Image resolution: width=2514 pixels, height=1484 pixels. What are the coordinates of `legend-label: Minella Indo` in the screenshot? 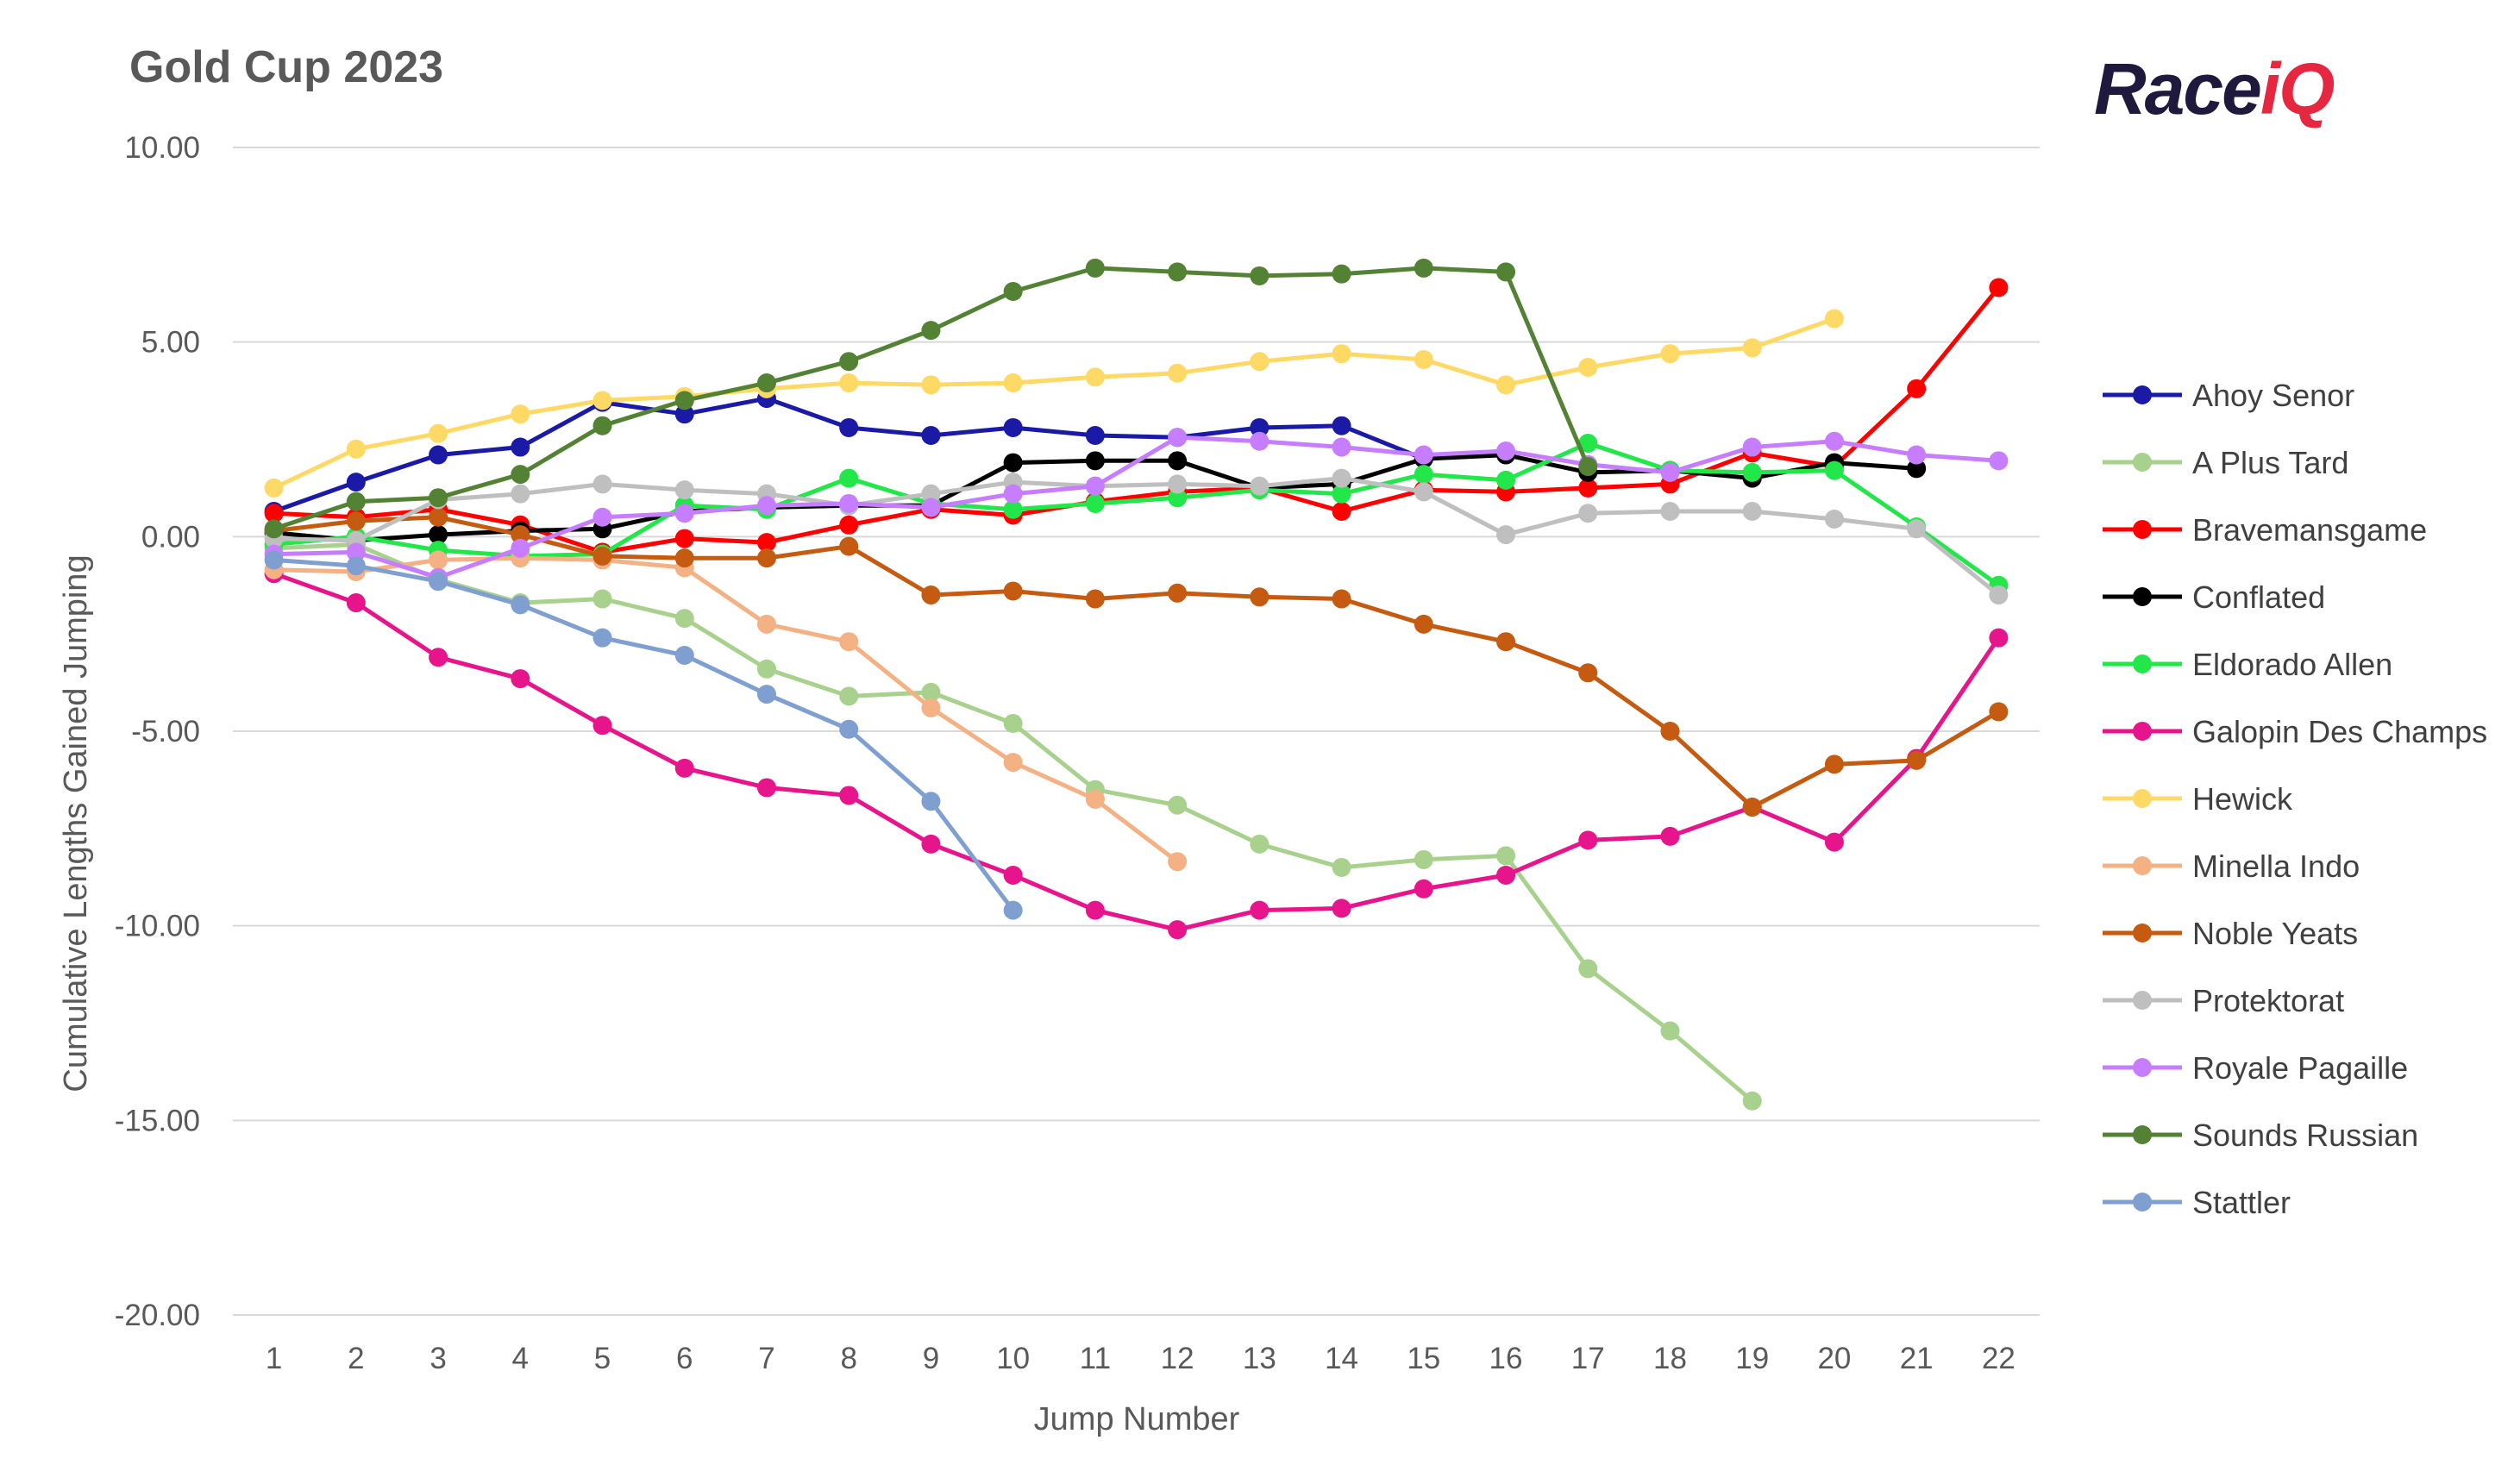 It's located at (2276, 866).